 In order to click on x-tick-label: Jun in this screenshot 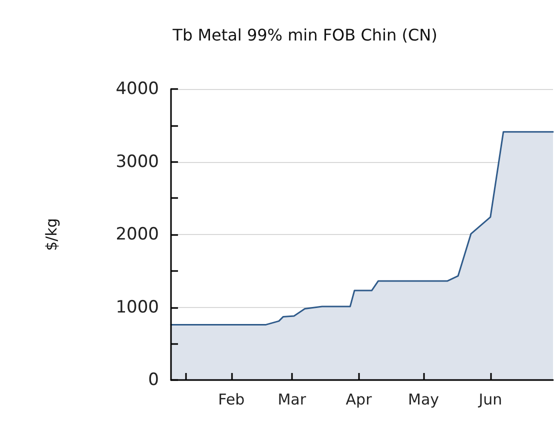, I will do `click(490, 399)`.